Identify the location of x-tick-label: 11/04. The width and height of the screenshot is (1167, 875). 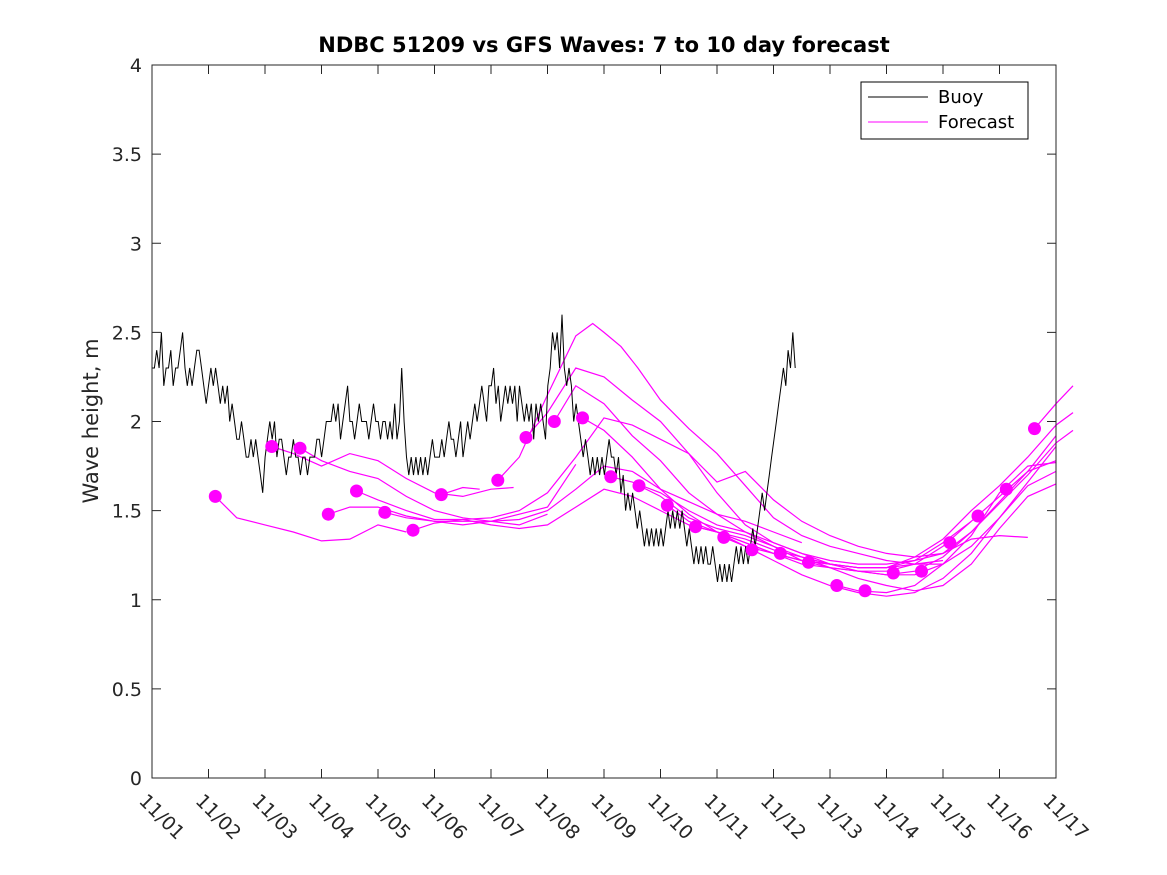
(331, 817).